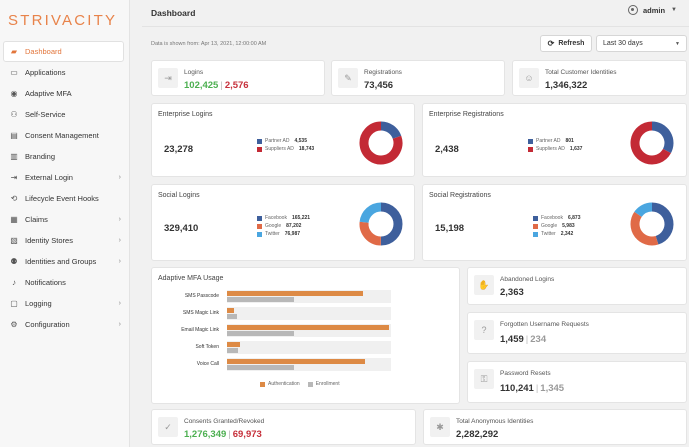  Describe the element at coordinates (370, 213) in the screenshot. I see `donut-slice-twitter` at that location.